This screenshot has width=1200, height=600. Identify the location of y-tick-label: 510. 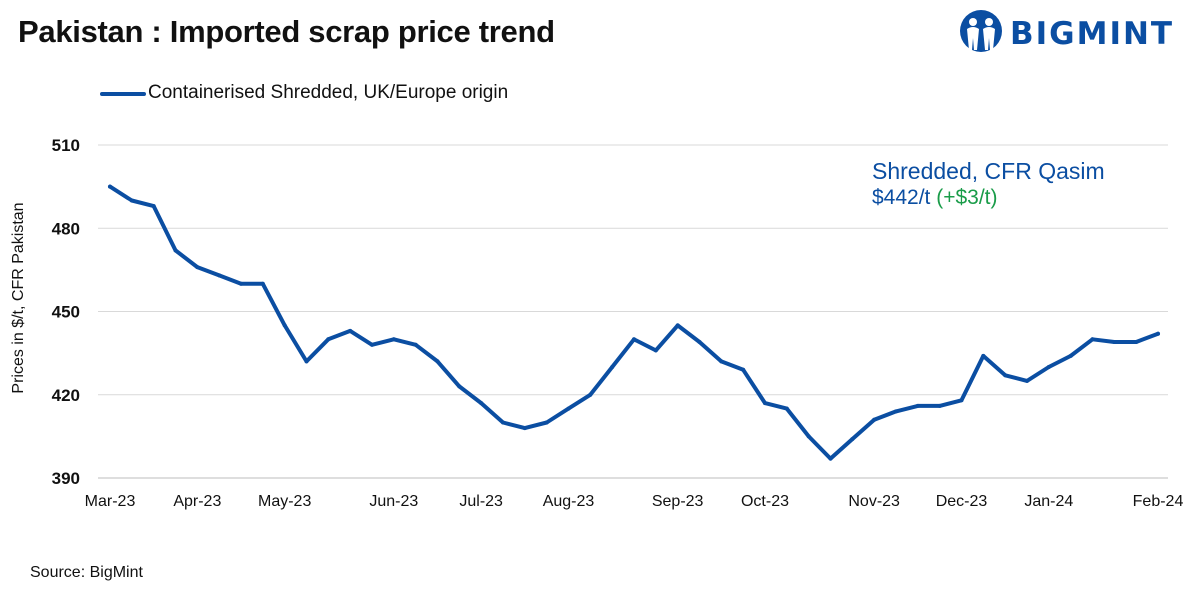
(66, 145).